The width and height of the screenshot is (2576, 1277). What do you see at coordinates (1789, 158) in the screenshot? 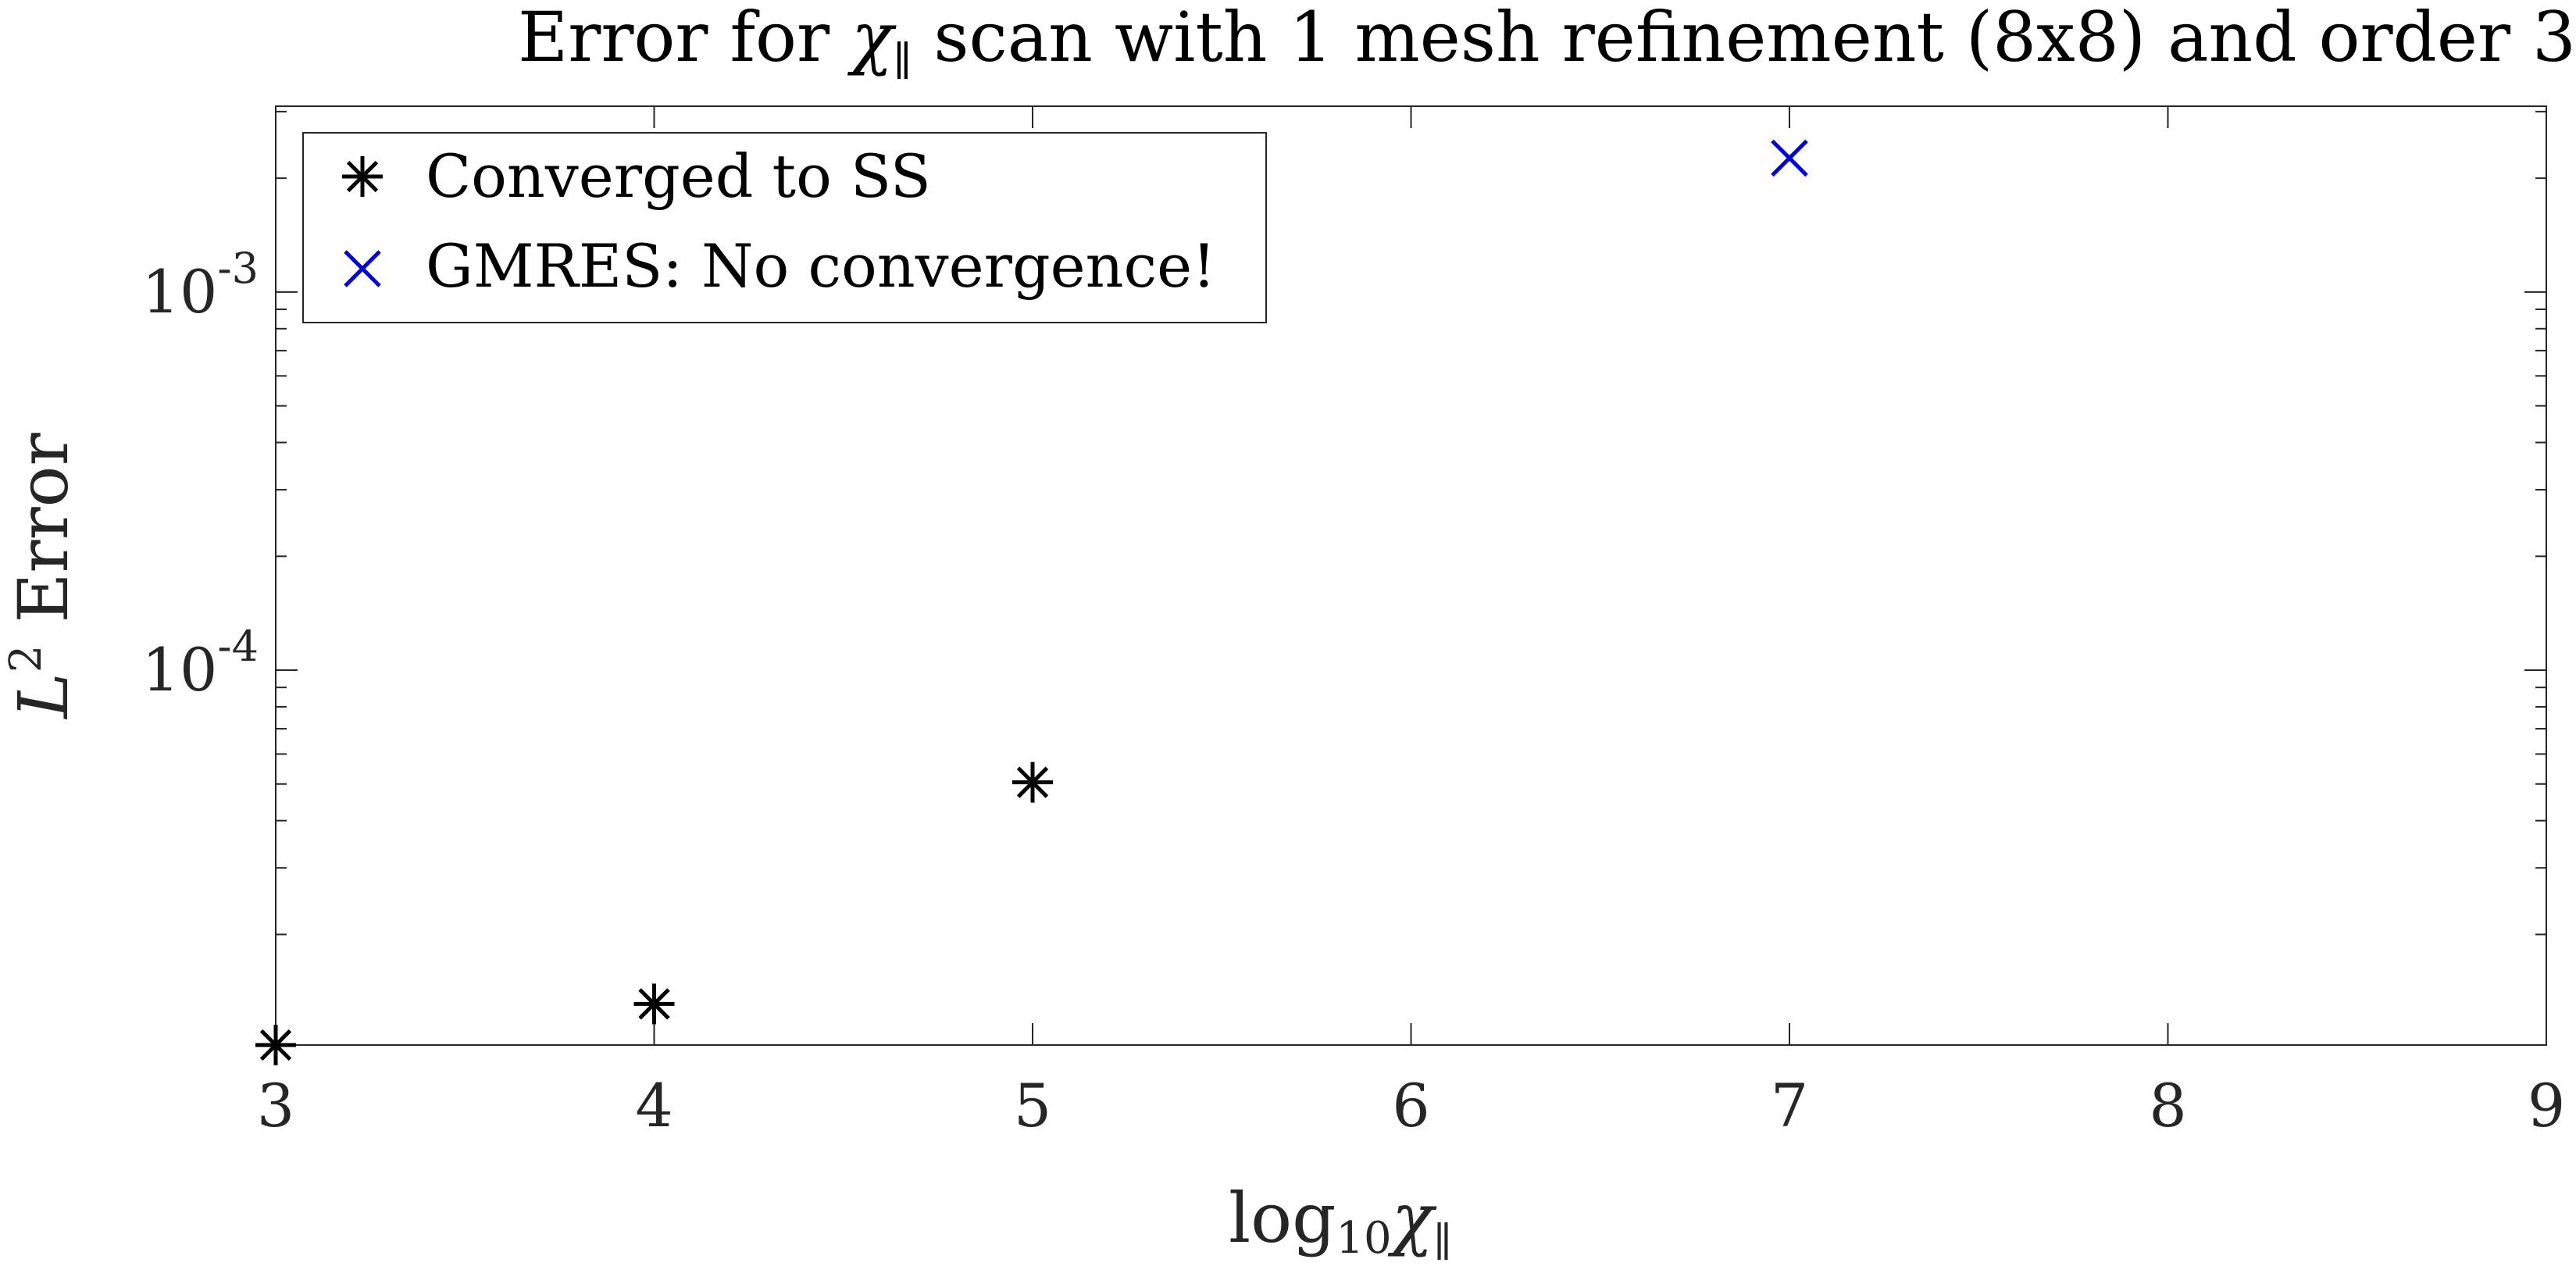
I see `data-point-no-convergence` at bounding box center [1789, 158].